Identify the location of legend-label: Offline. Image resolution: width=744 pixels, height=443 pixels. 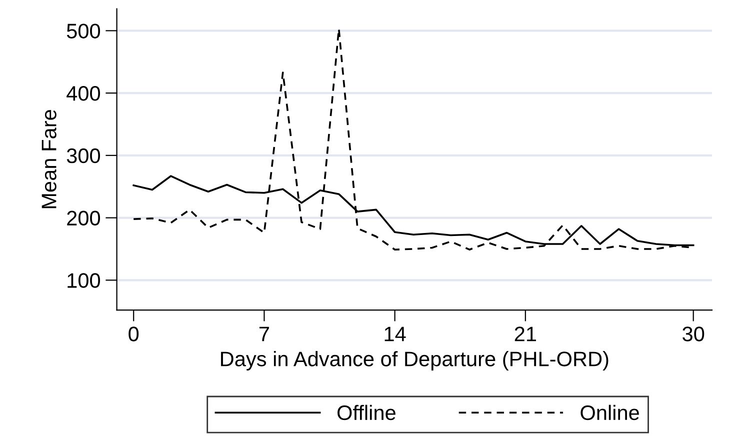
(367, 412).